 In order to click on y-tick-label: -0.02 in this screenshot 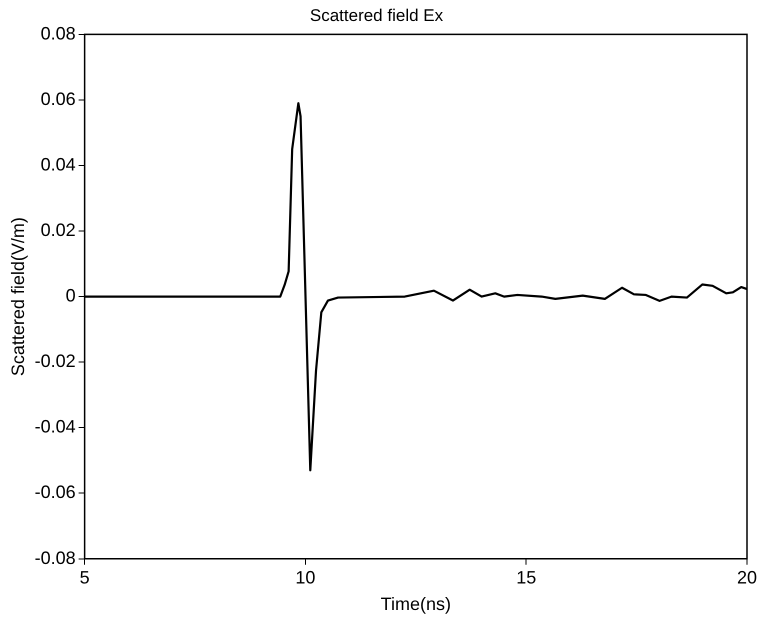, I will do `click(55, 361)`.